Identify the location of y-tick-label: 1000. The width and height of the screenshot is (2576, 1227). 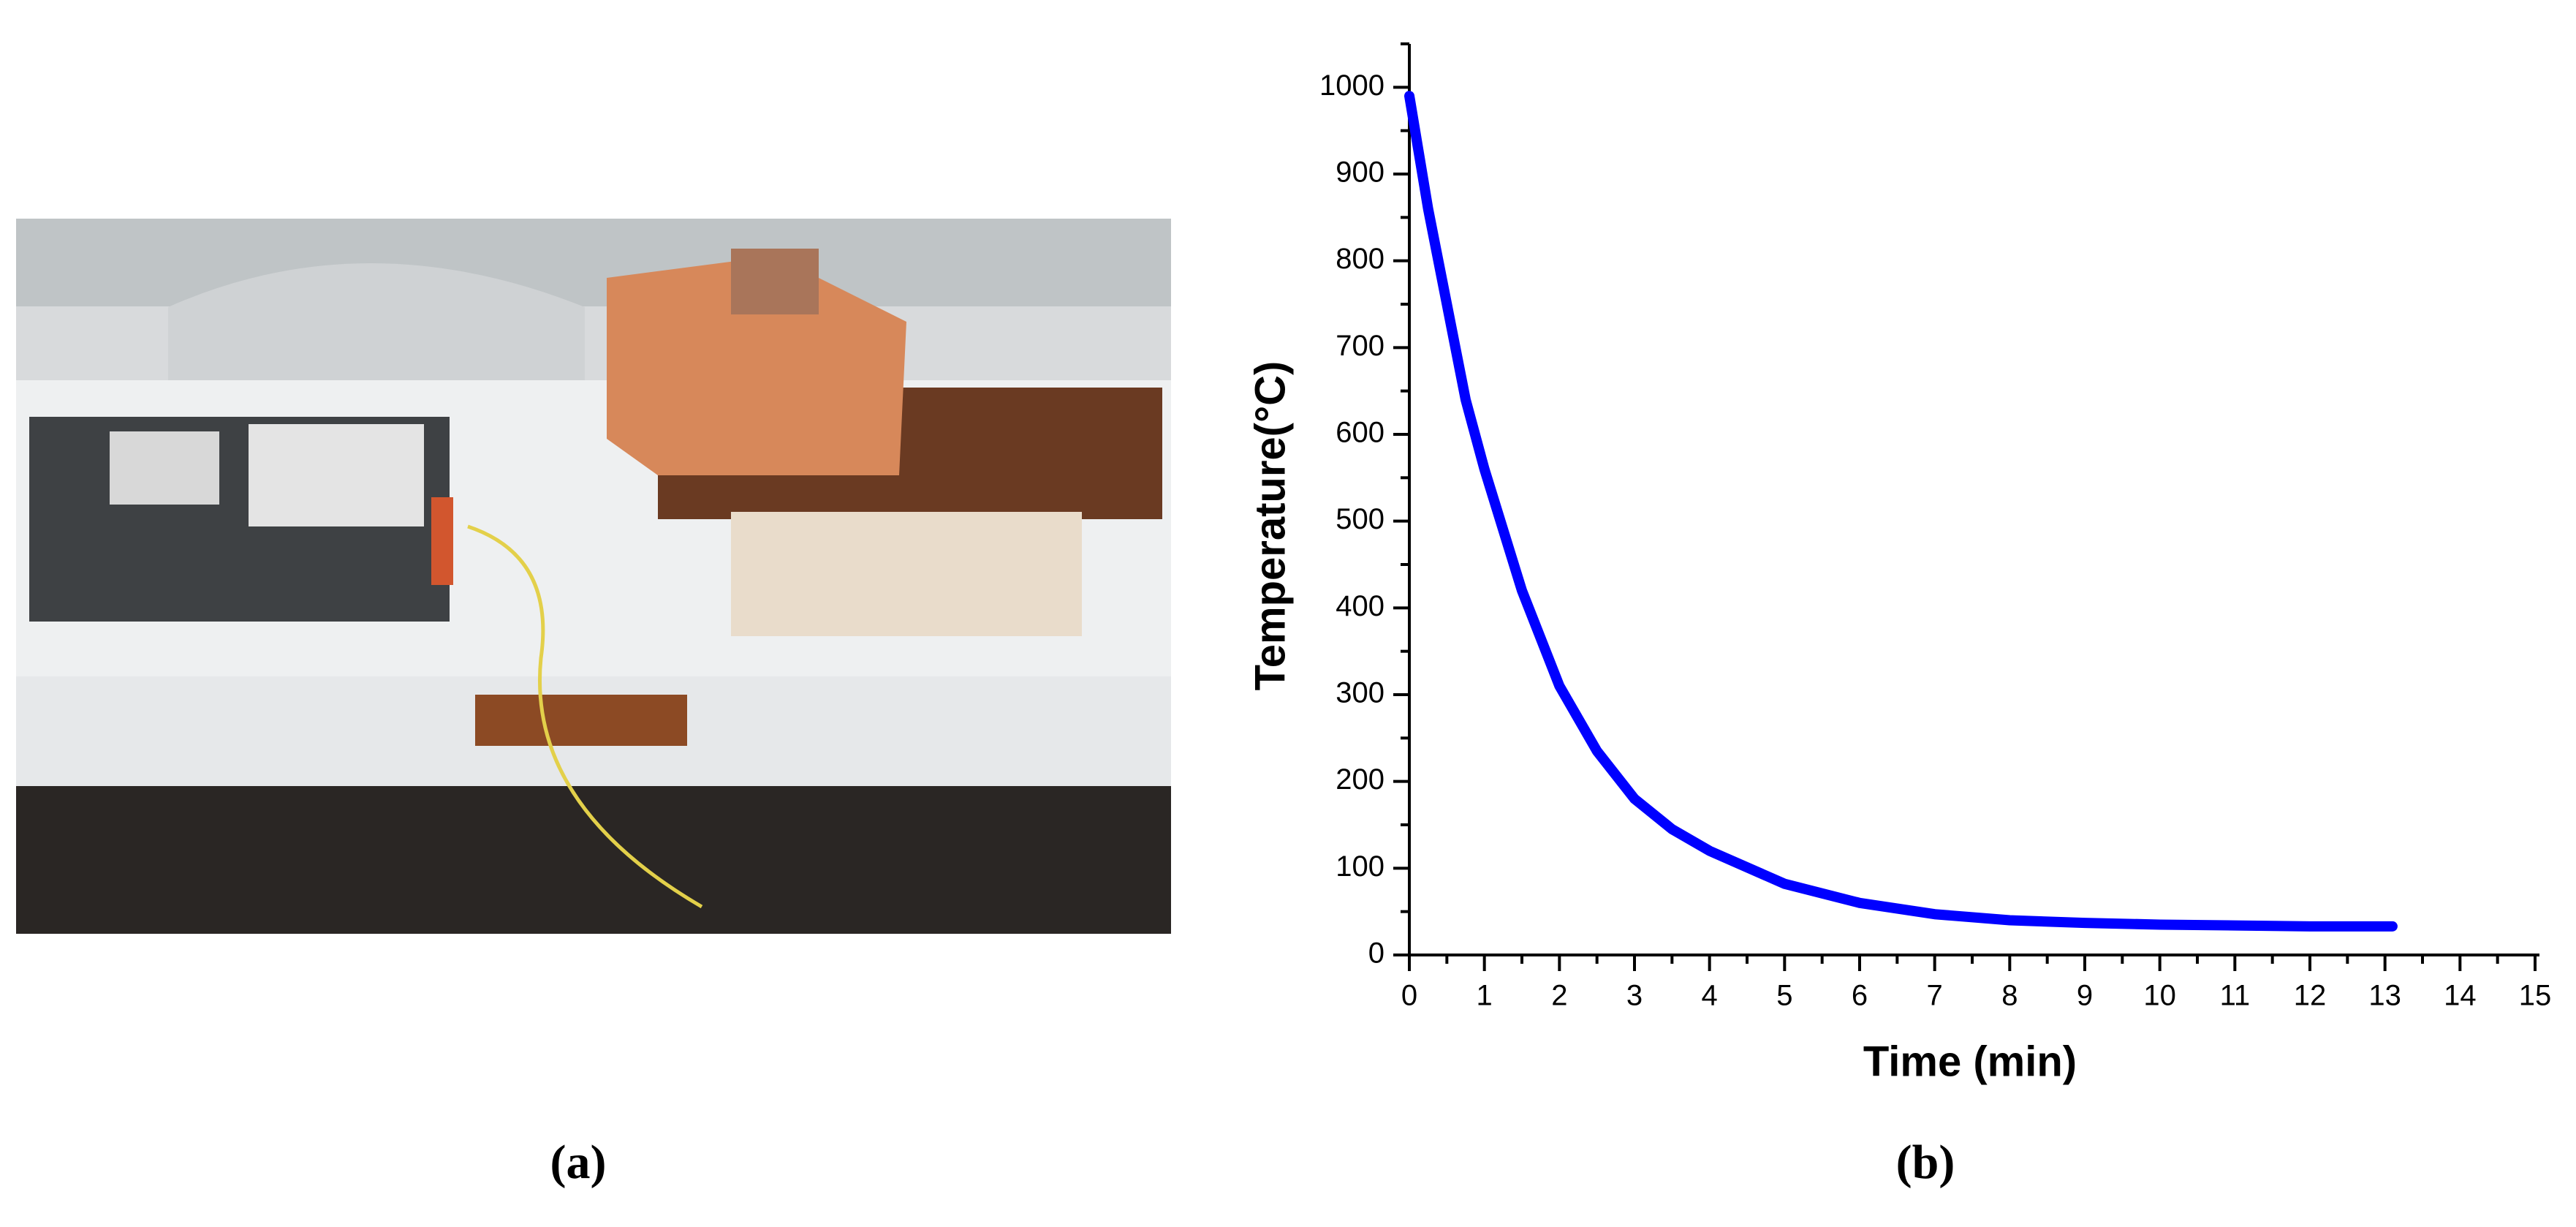
(1351, 85).